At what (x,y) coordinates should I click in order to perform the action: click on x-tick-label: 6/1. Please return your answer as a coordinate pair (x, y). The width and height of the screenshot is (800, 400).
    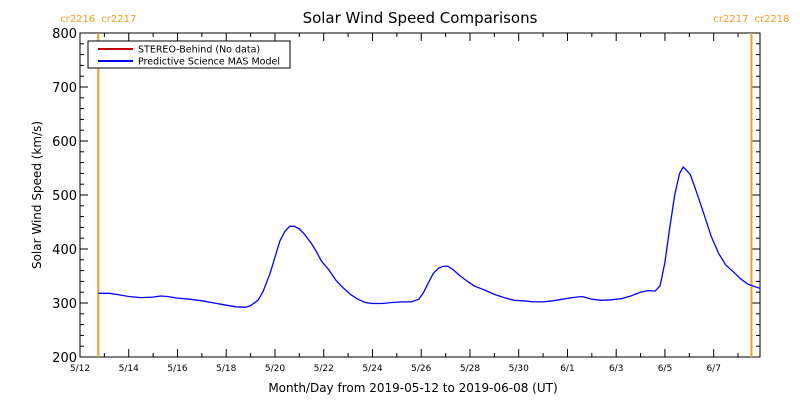
    Looking at the image, I should click on (567, 369).